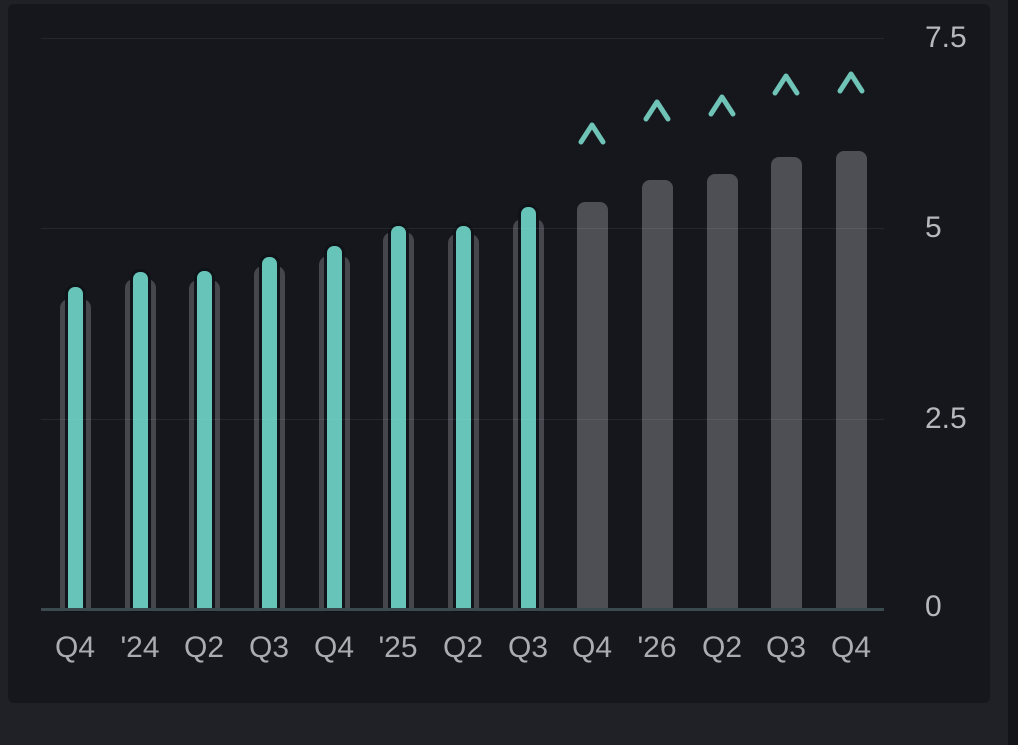 The width and height of the screenshot is (1018, 745). I want to click on x-axis-label-9: '26, so click(657, 647).